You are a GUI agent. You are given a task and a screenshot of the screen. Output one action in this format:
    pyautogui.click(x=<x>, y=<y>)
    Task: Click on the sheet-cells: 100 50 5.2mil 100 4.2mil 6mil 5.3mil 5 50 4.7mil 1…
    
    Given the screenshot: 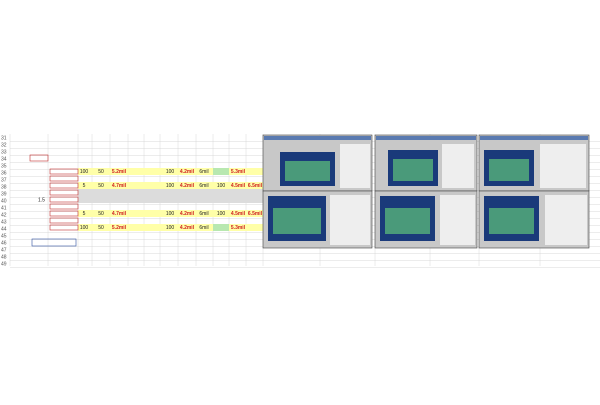 What is the action you would take?
    pyautogui.click(x=146, y=200)
    